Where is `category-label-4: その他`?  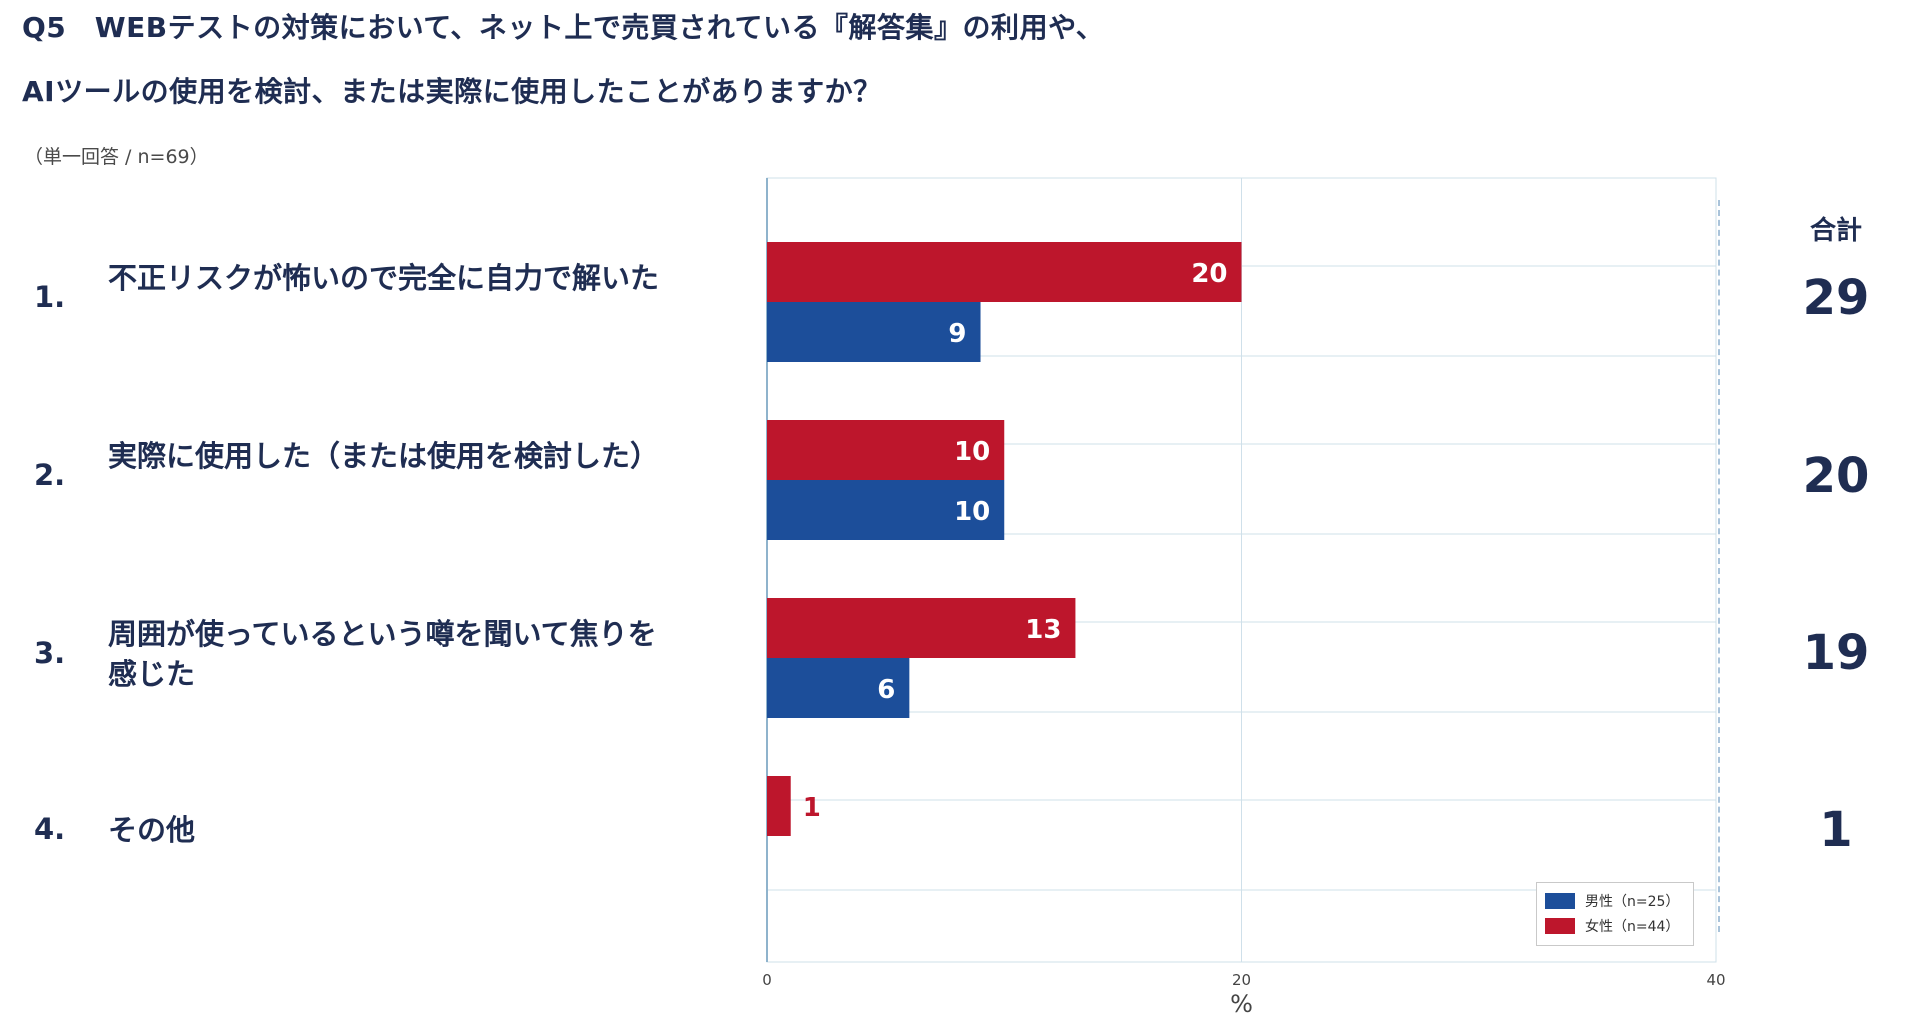
category-label-4: その他 is located at coordinates (152, 830).